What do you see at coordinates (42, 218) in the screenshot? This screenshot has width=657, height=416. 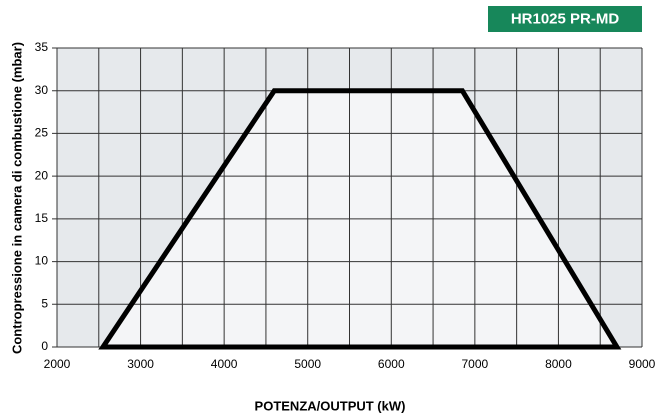 I see `y-tick-label: 15` at bounding box center [42, 218].